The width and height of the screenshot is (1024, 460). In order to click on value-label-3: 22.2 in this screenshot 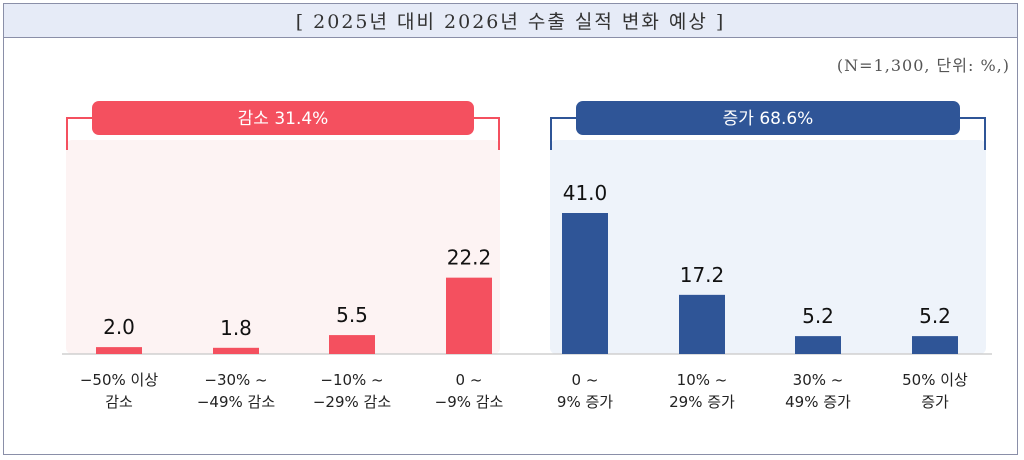, I will do `click(469, 258)`.